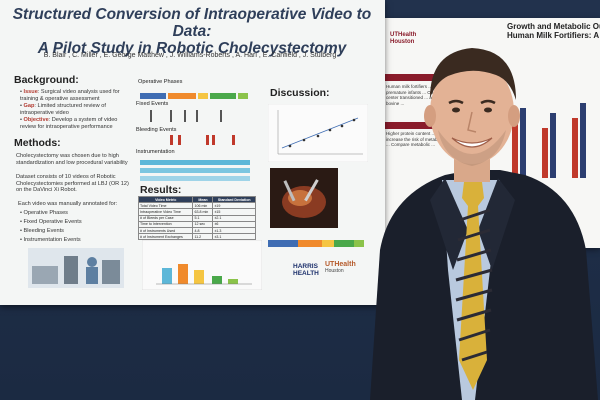  What do you see at coordinates (202, 140) in the screenshot?
I see `bleeding-events-marks` at bounding box center [202, 140].